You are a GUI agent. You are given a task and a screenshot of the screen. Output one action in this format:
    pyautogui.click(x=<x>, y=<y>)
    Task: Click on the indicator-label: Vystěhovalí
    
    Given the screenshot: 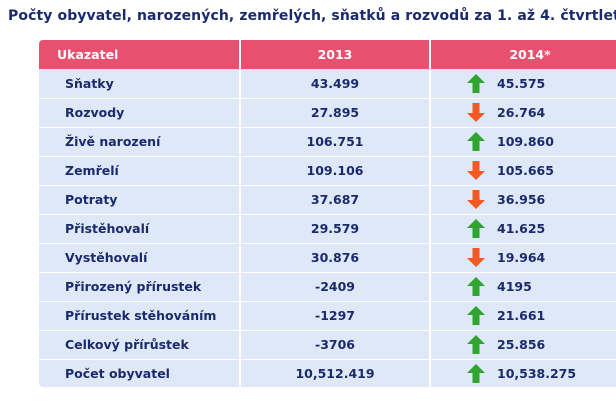 What is the action you would take?
    pyautogui.click(x=106, y=257)
    